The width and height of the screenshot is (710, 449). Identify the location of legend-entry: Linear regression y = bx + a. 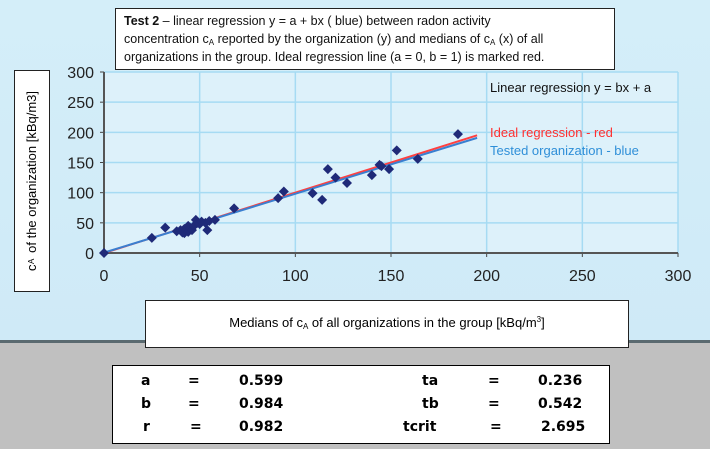
(571, 87).